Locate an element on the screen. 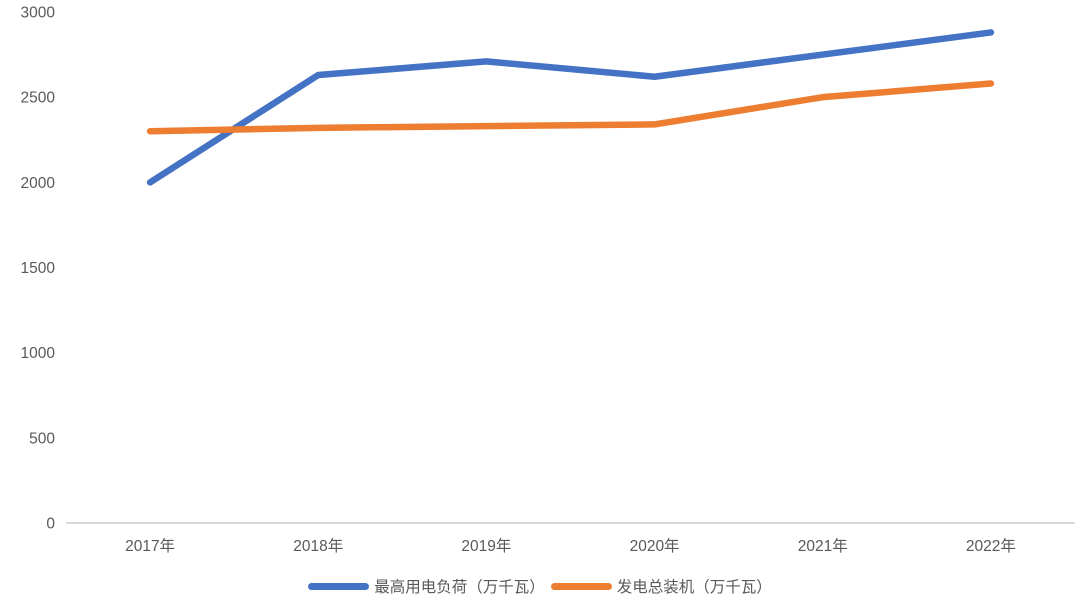  legend-item: 最高用电负荷（万千瓦） is located at coordinates (426, 586).